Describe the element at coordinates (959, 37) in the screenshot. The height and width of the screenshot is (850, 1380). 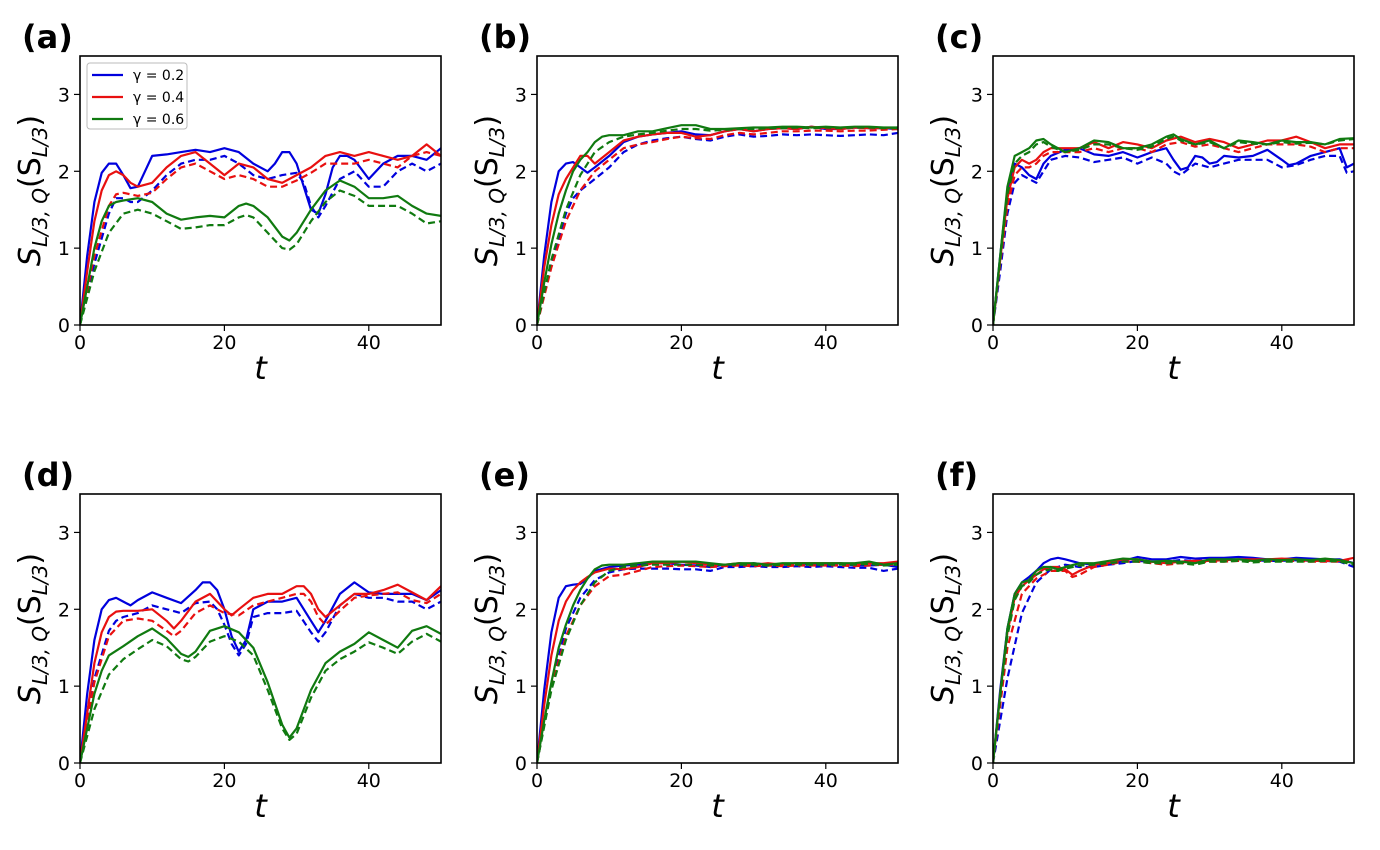
I see `panel-label: (c)` at that location.